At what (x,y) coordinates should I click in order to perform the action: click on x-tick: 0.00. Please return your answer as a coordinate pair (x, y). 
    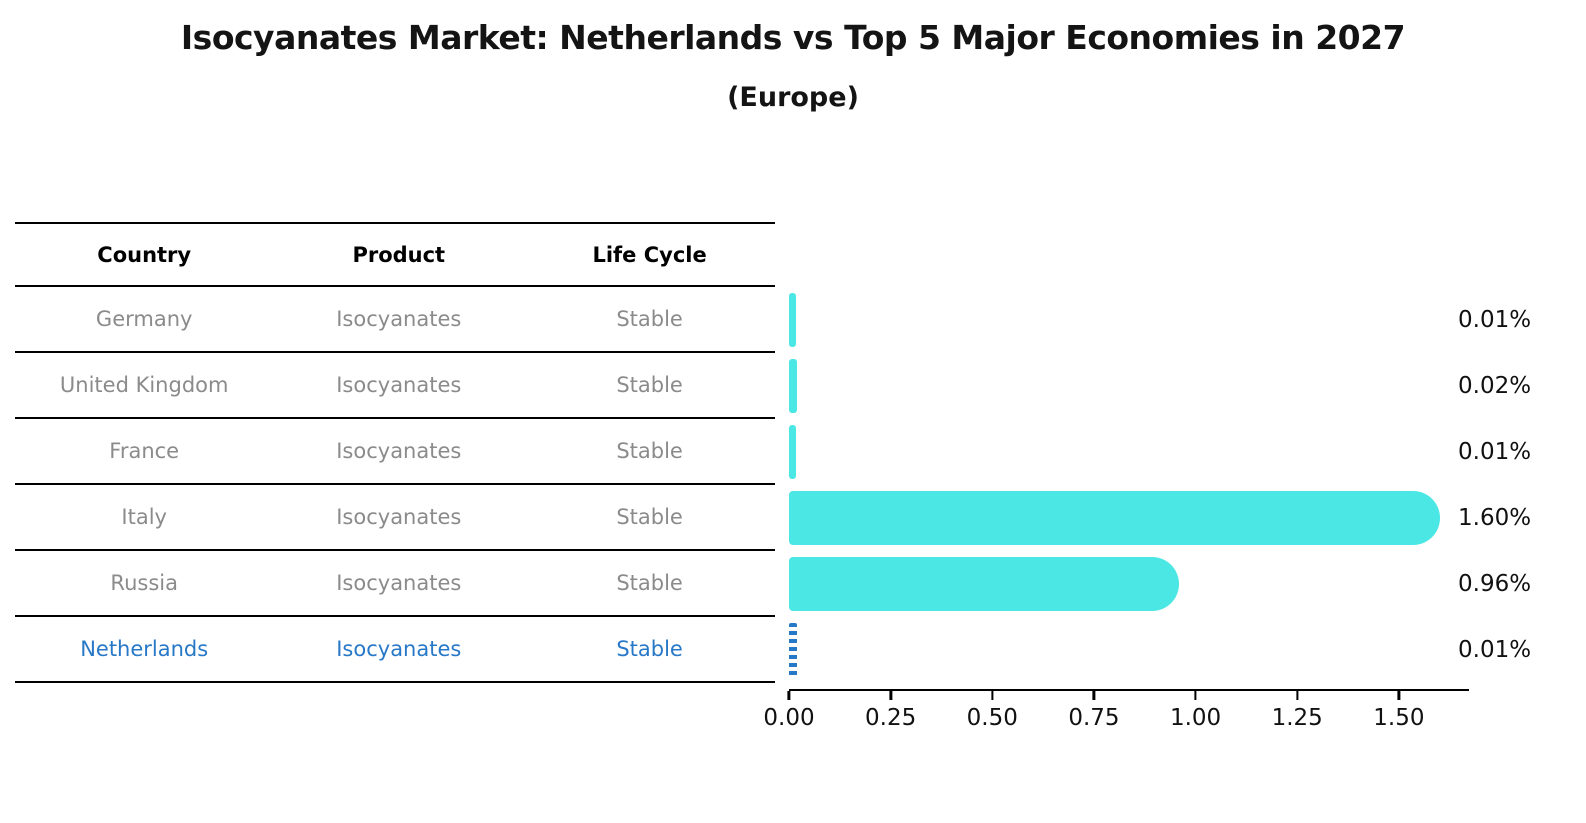
    Looking at the image, I should click on (789, 711).